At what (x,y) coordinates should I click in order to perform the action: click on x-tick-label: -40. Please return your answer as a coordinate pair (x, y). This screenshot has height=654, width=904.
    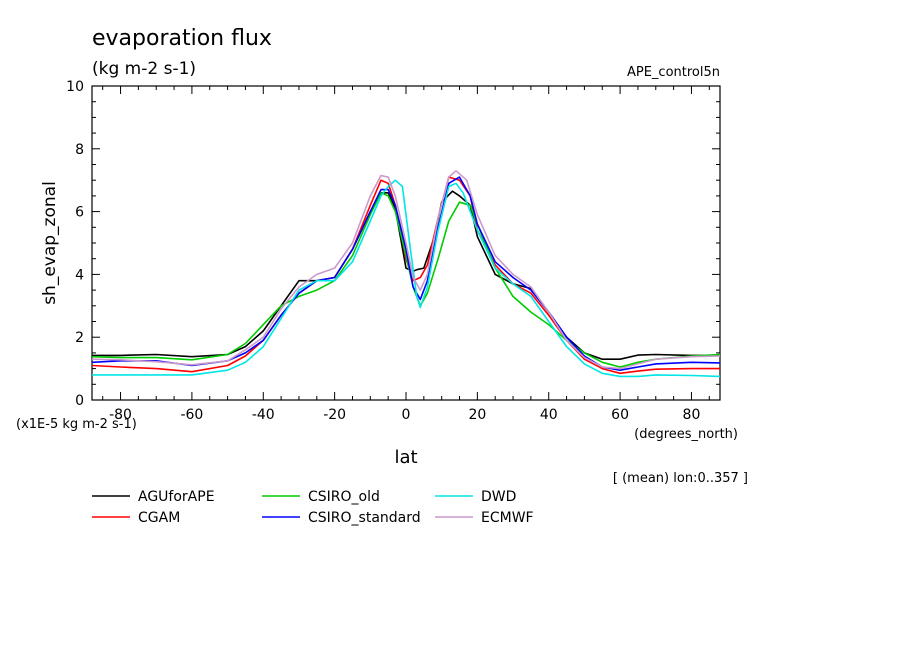
    Looking at the image, I should click on (263, 415).